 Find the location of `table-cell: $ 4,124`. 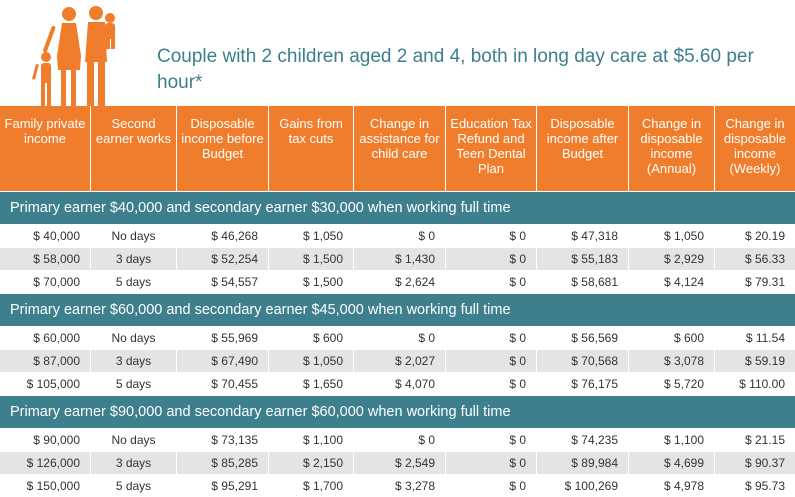

table-cell: $ 4,124 is located at coordinates (671, 281).